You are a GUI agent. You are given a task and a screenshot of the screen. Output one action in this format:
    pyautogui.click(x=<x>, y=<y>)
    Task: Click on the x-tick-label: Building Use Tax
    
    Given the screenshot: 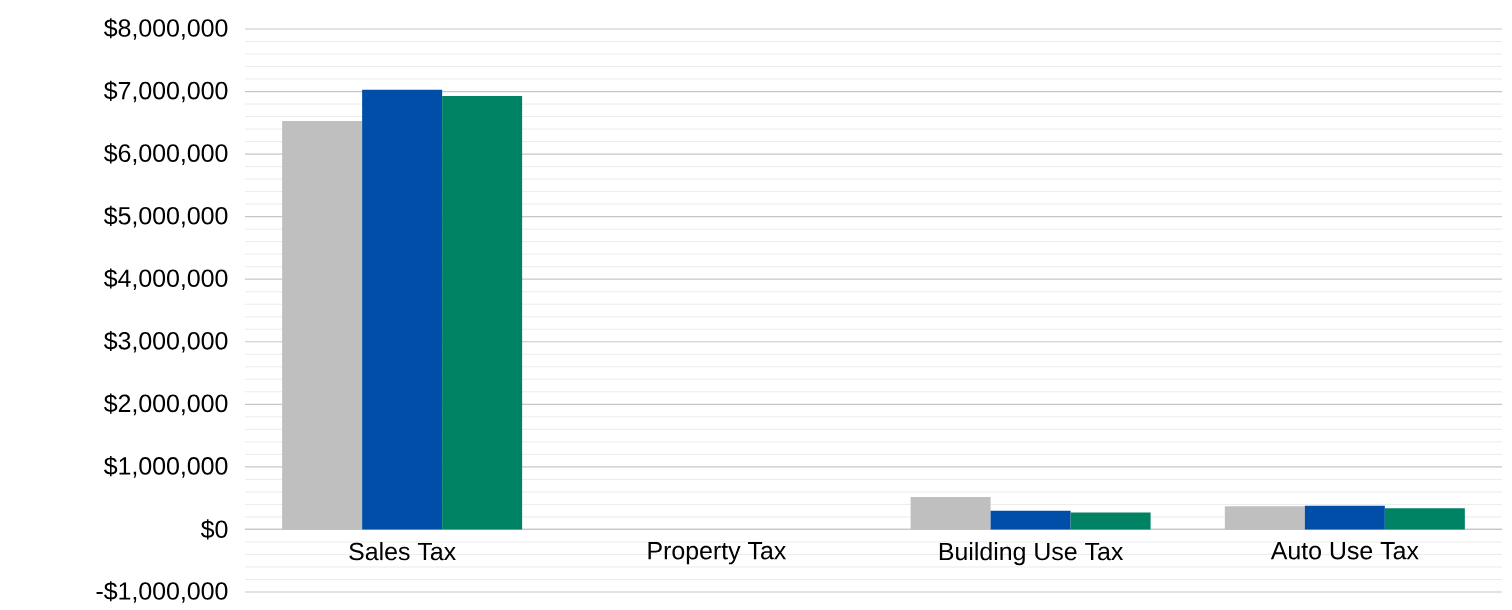 What is the action you would take?
    pyautogui.click(x=1031, y=554)
    